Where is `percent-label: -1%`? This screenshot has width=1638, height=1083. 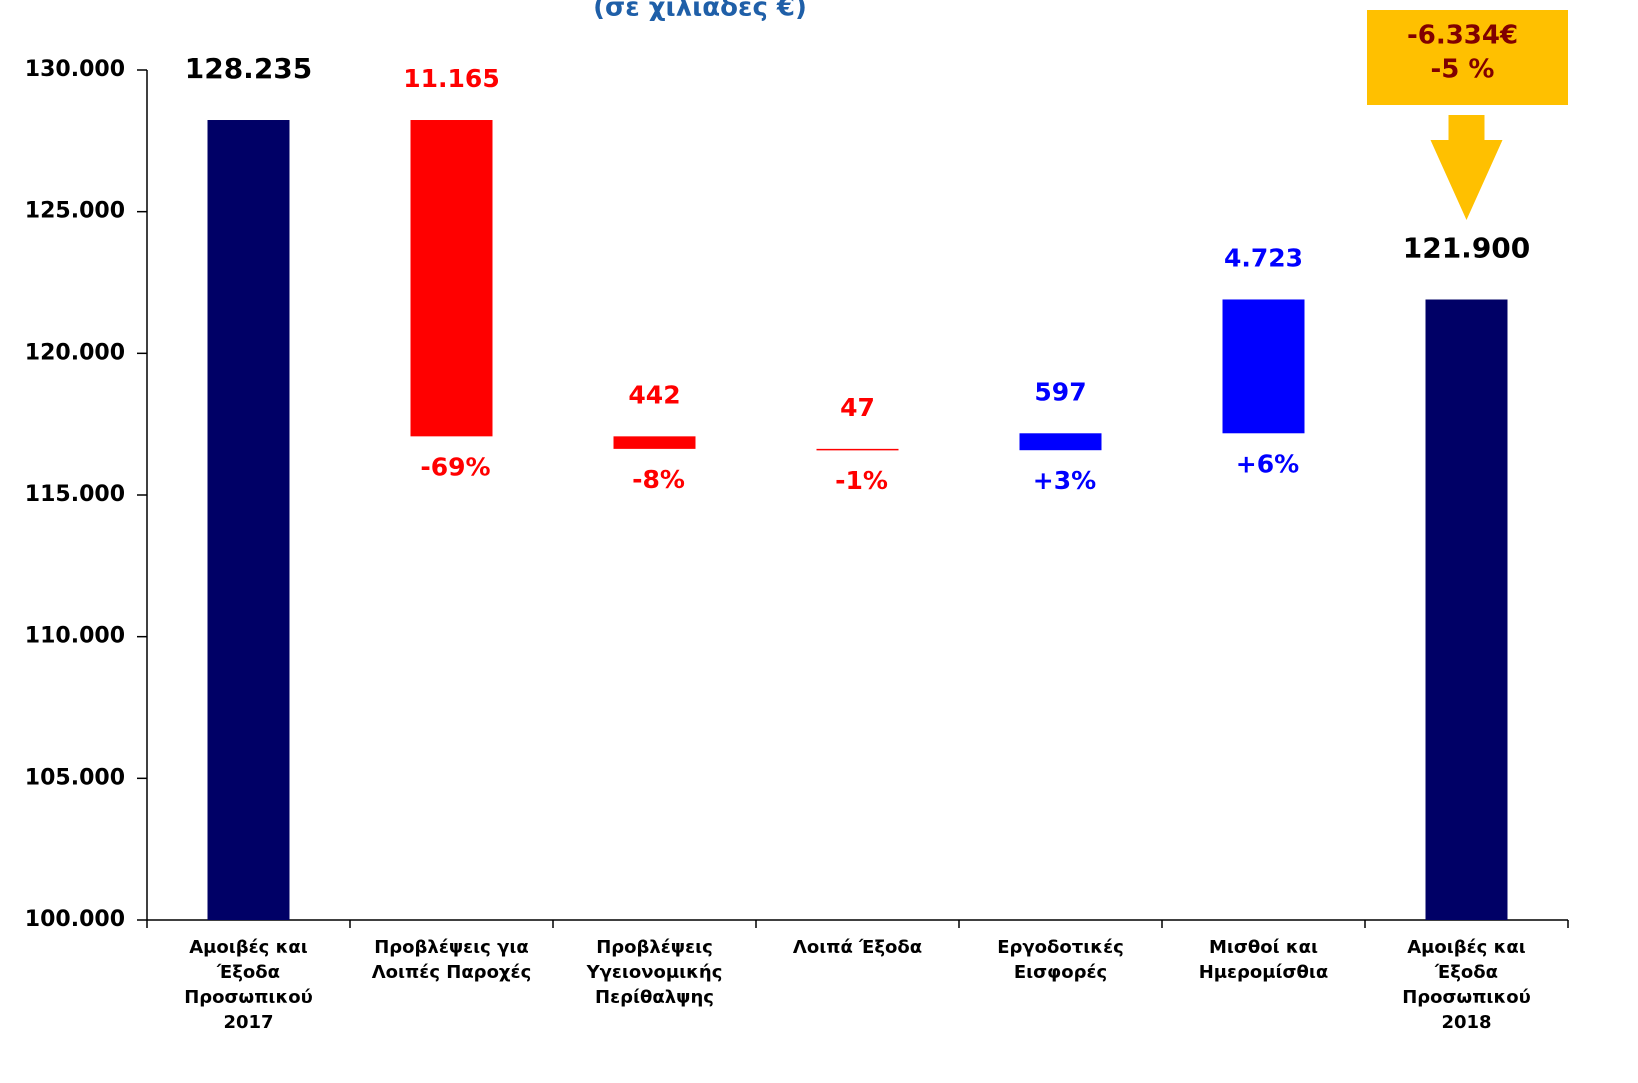
percent-label: -1% is located at coordinates (861, 480).